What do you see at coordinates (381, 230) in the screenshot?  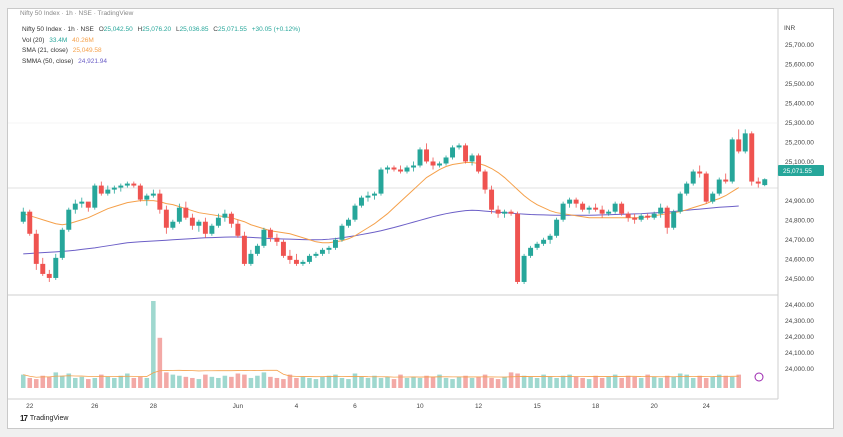 I see `smma-50-line` at bounding box center [381, 230].